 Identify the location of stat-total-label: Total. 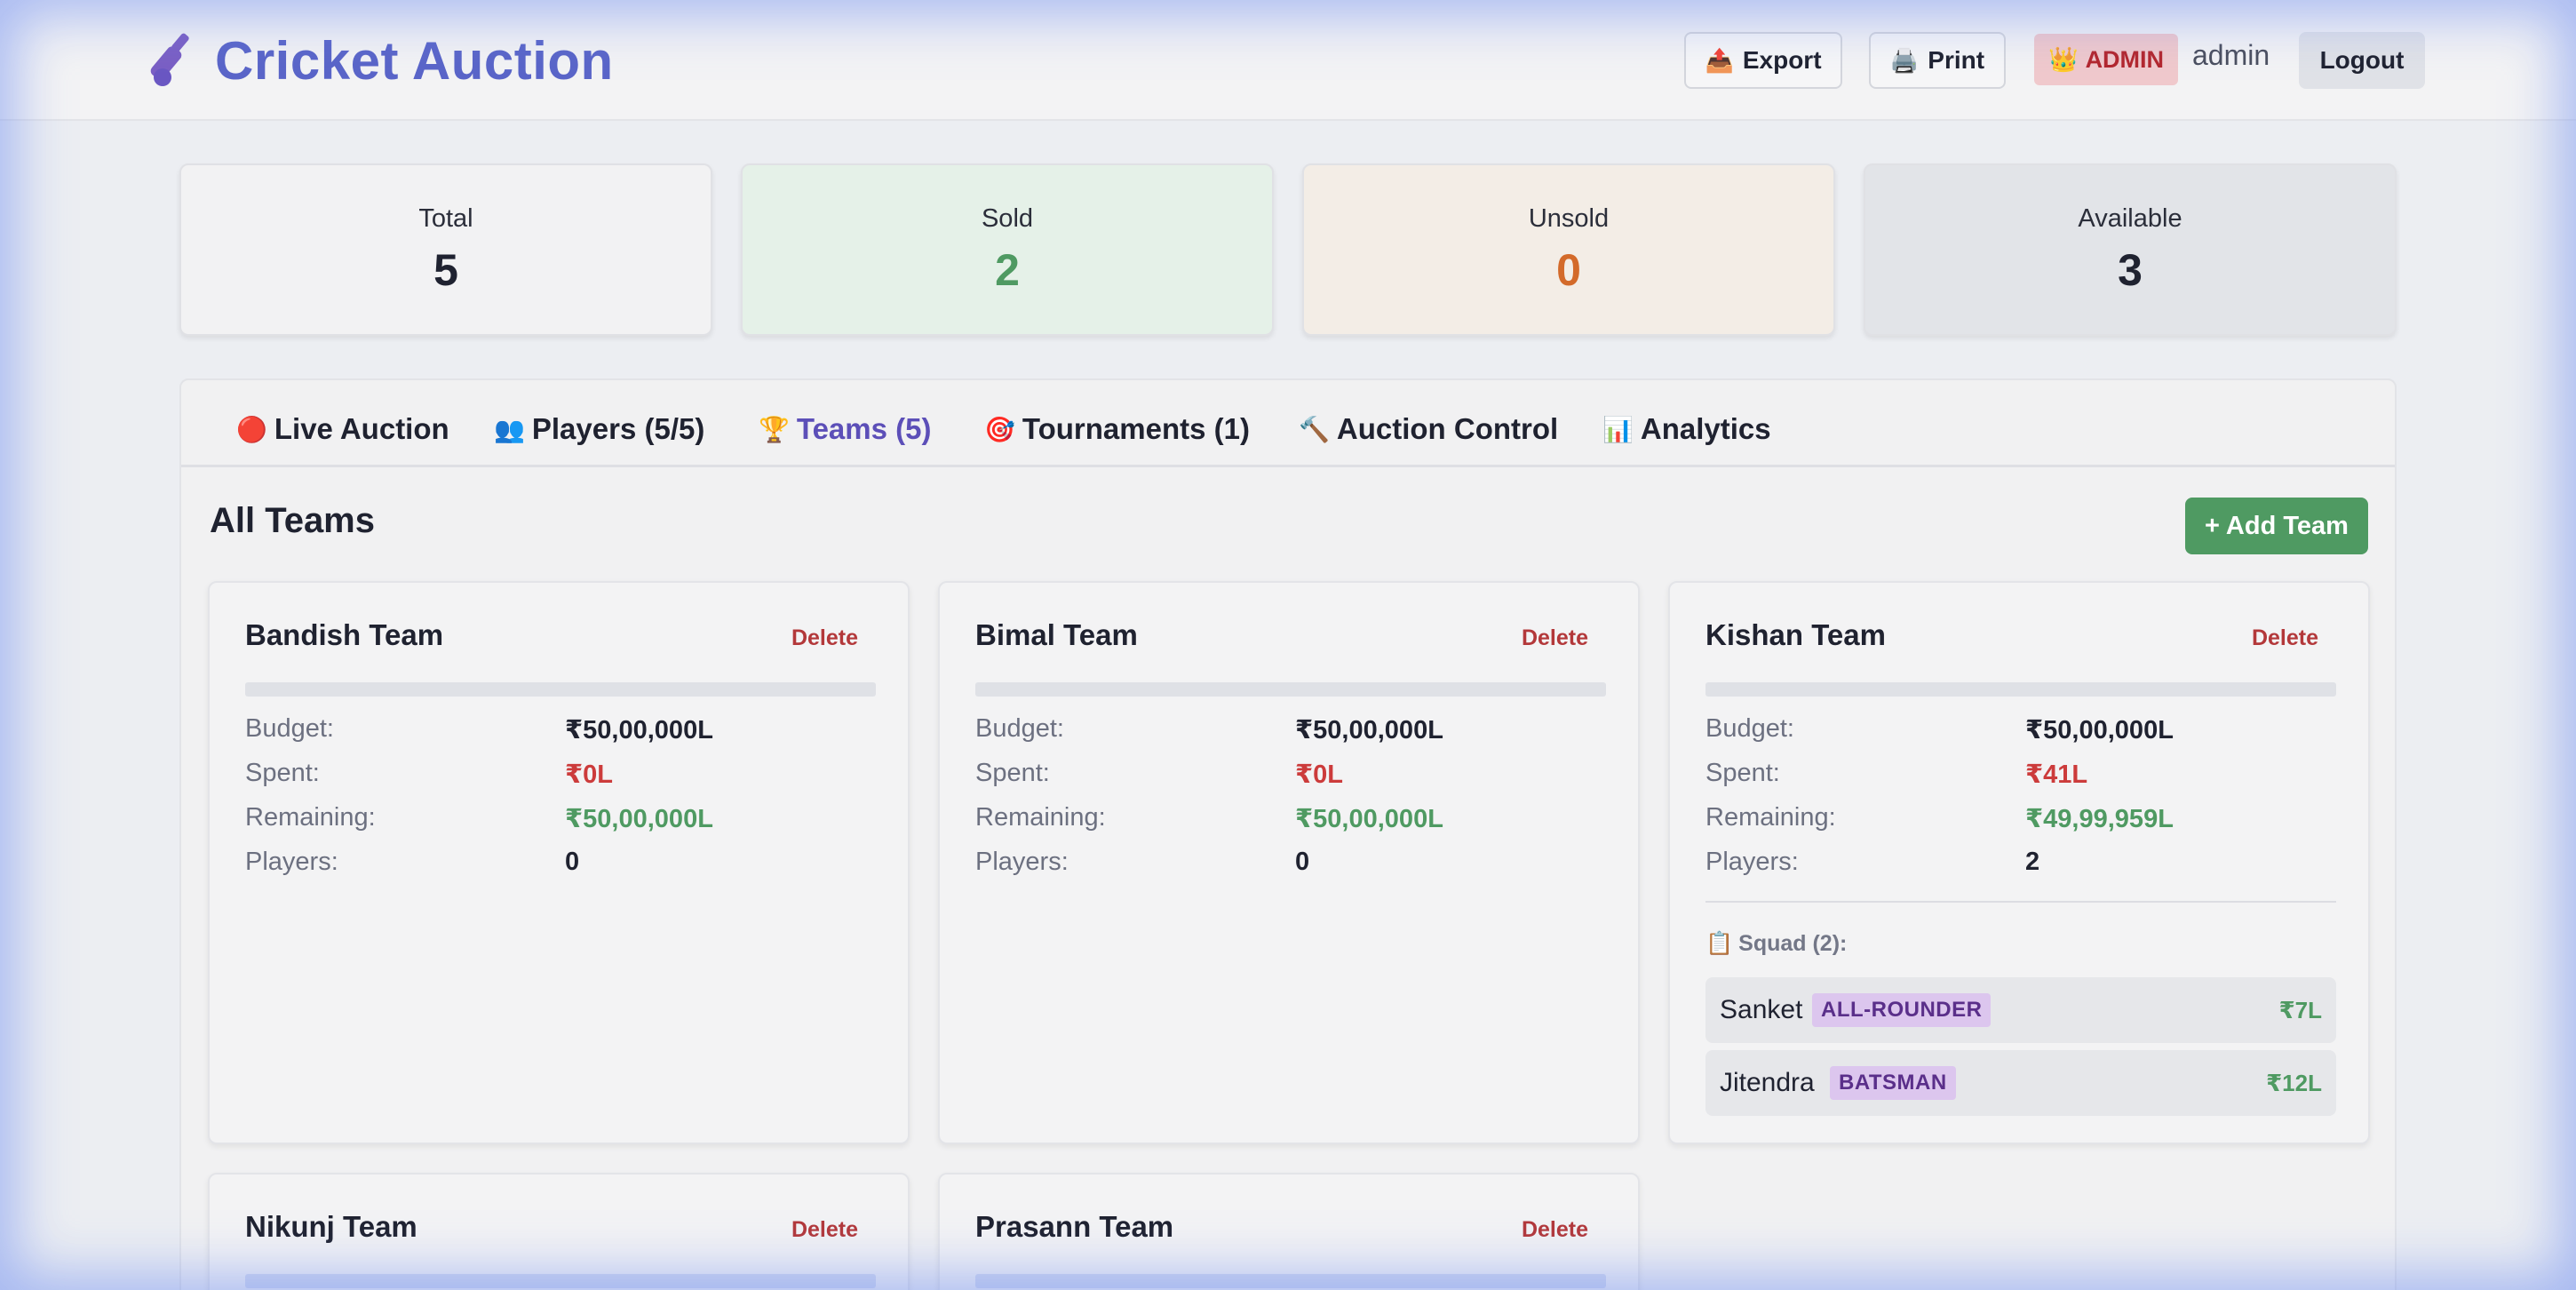
(445, 218).